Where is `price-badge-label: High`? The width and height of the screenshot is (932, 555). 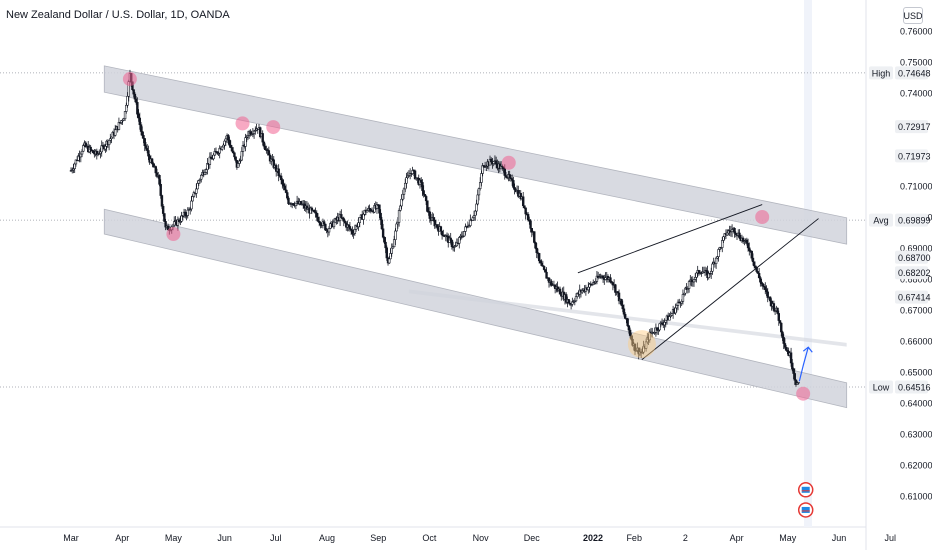
price-badge-label: High is located at coordinates (881, 73).